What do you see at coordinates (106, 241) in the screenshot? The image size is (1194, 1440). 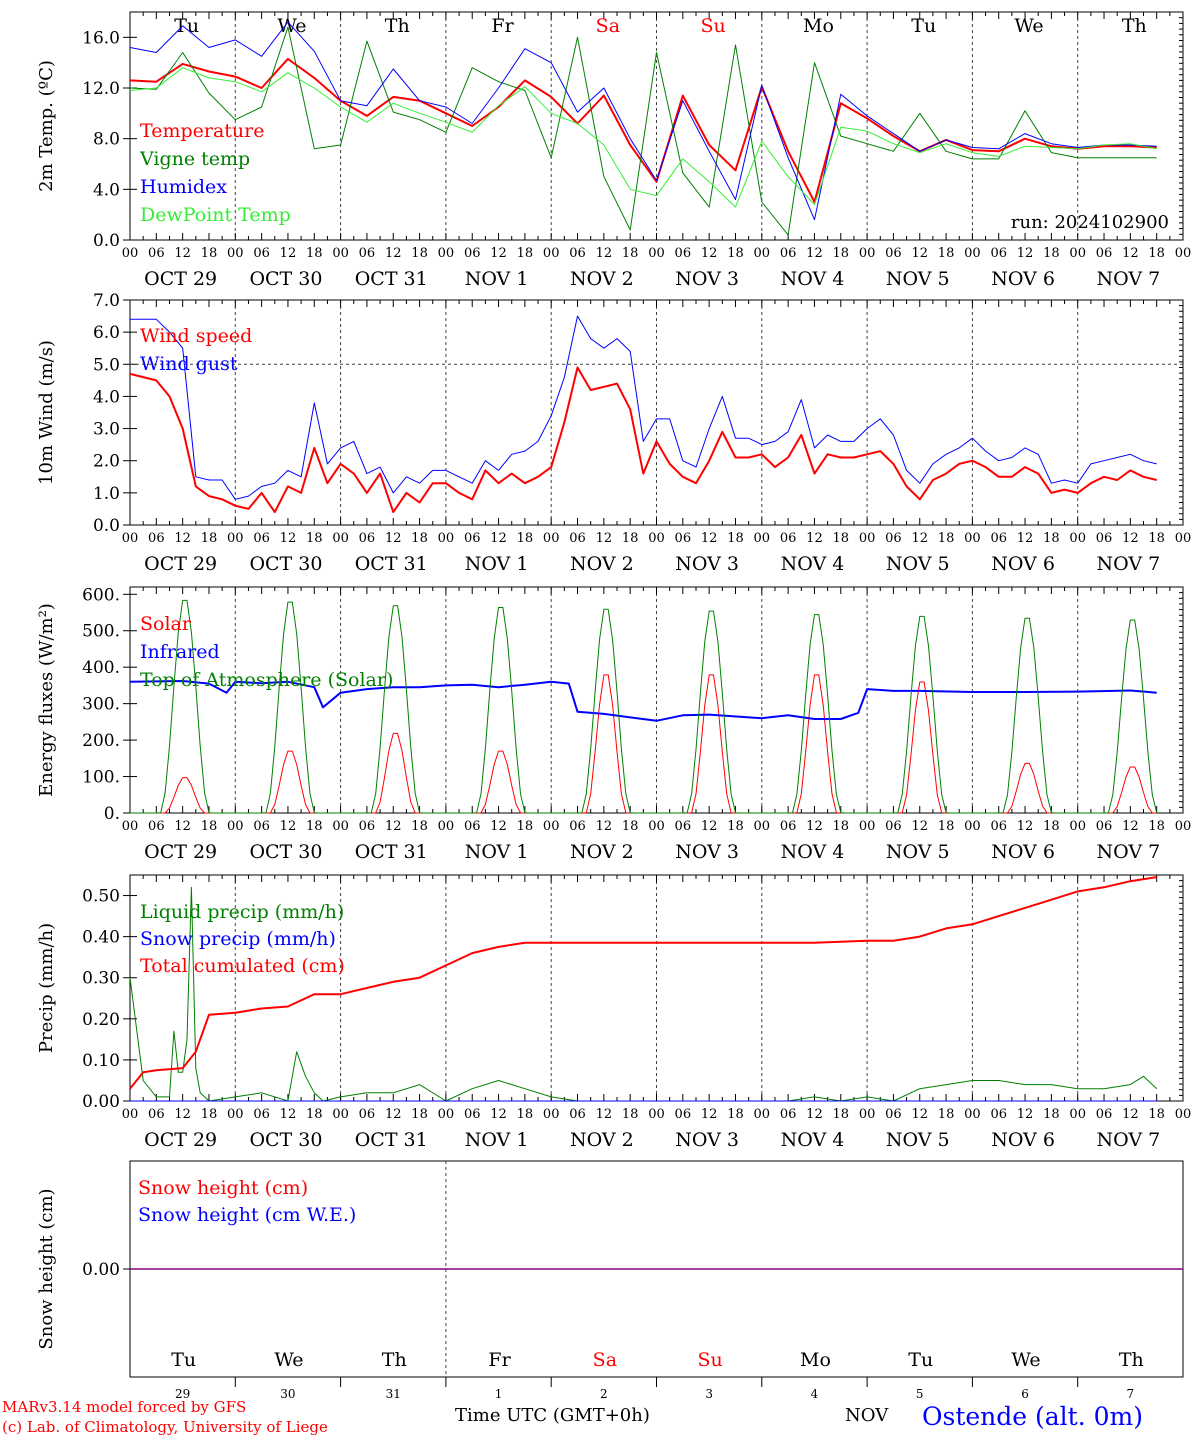 I see `y-tick-label: 0.0` at bounding box center [106, 241].